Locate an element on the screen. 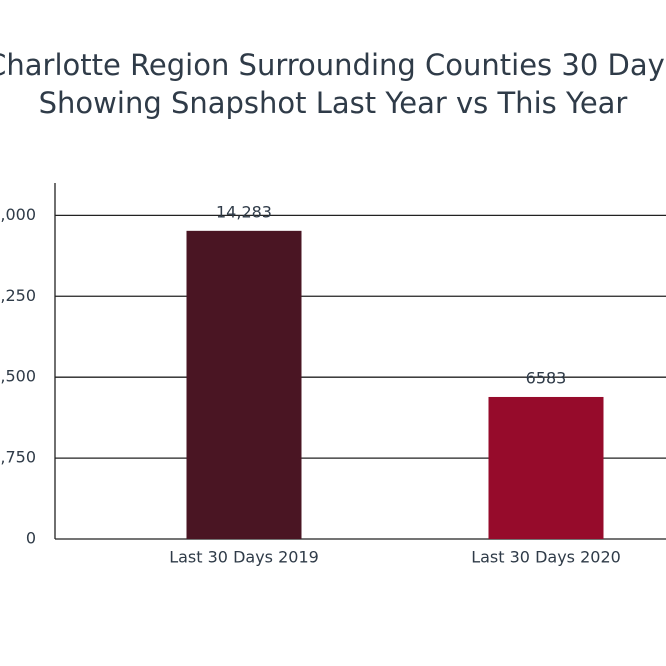 This screenshot has height=666, width=666. data-label: 6583 is located at coordinates (546, 377).